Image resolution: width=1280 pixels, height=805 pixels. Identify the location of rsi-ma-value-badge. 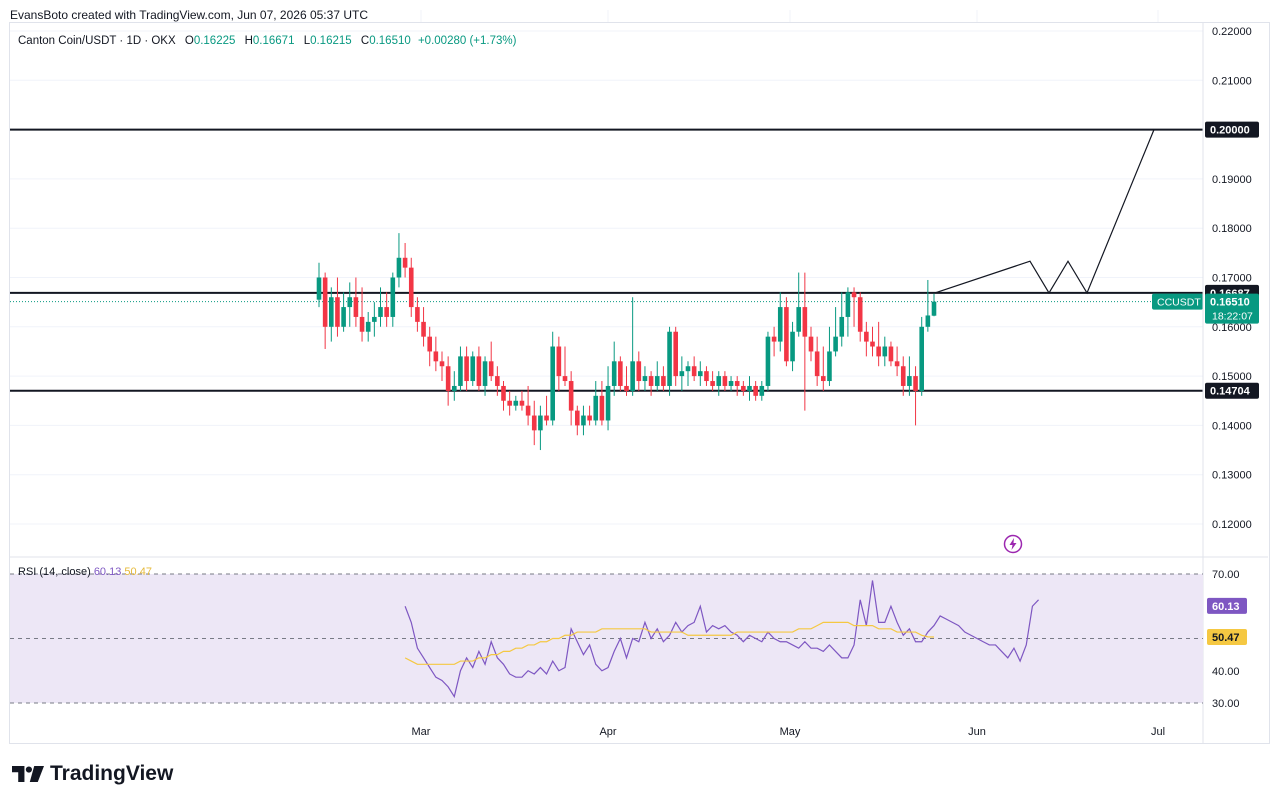
(1227, 636).